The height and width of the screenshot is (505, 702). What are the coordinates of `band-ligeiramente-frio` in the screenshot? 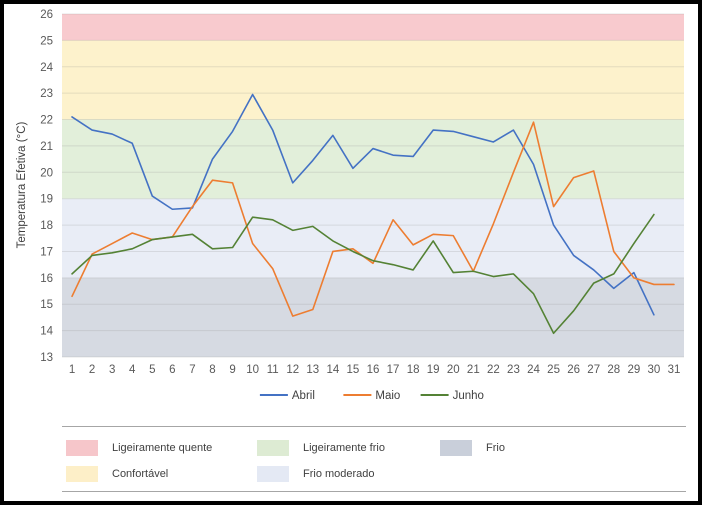 It's located at (373, 159).